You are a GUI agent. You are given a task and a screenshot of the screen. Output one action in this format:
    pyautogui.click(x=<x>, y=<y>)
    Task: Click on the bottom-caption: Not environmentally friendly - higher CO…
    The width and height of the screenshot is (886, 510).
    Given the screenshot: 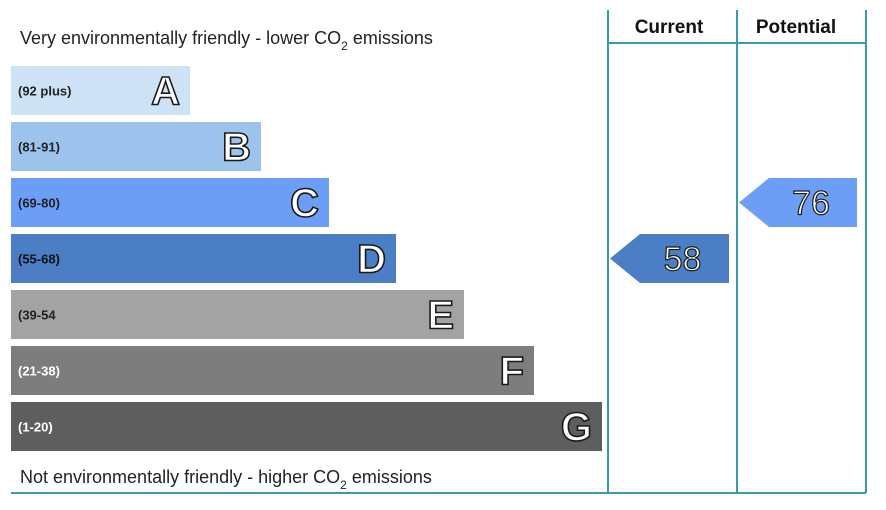 What is the action you would take?
    pyautogui.click(x=226, y=479)
    